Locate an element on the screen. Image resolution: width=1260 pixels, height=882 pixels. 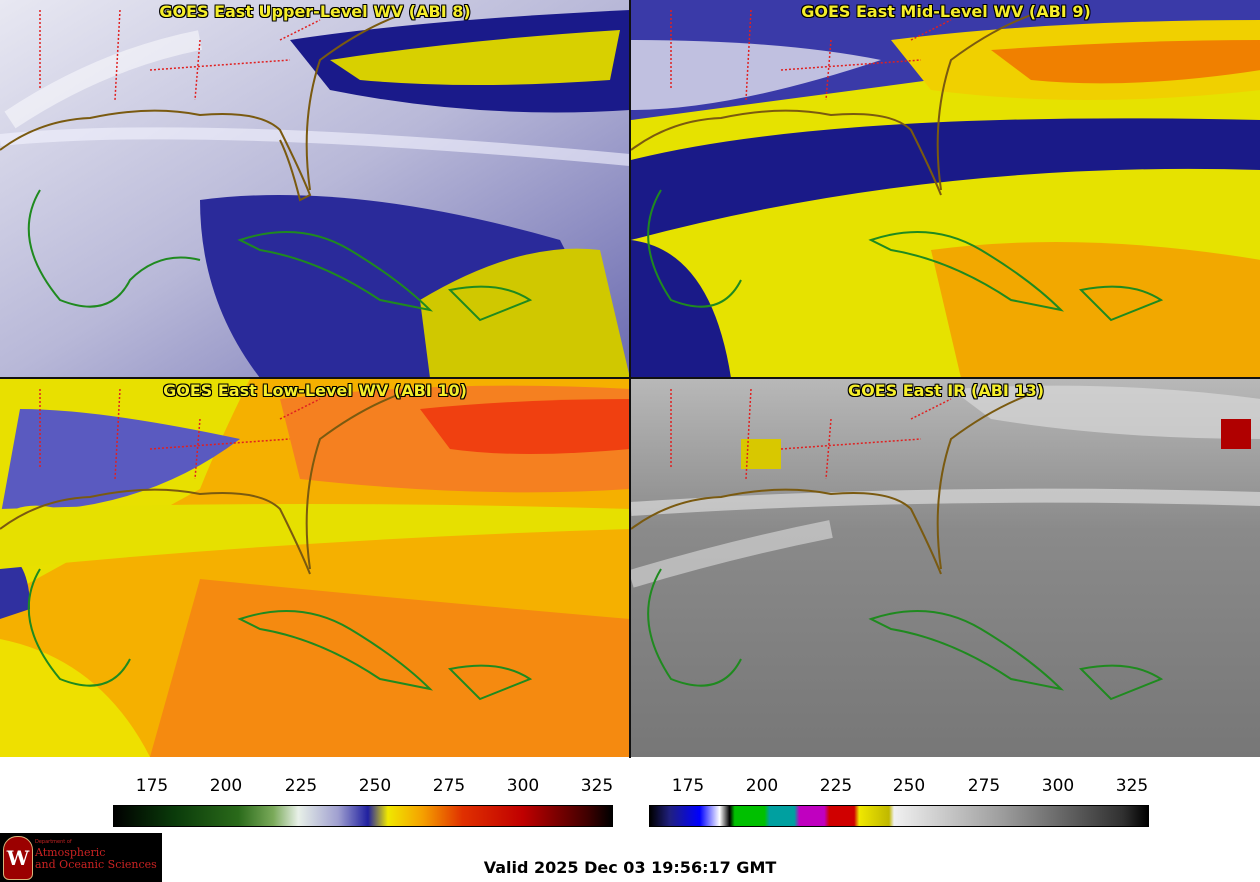
wv-tick-label: 325 is located at coordinates (597, 786).